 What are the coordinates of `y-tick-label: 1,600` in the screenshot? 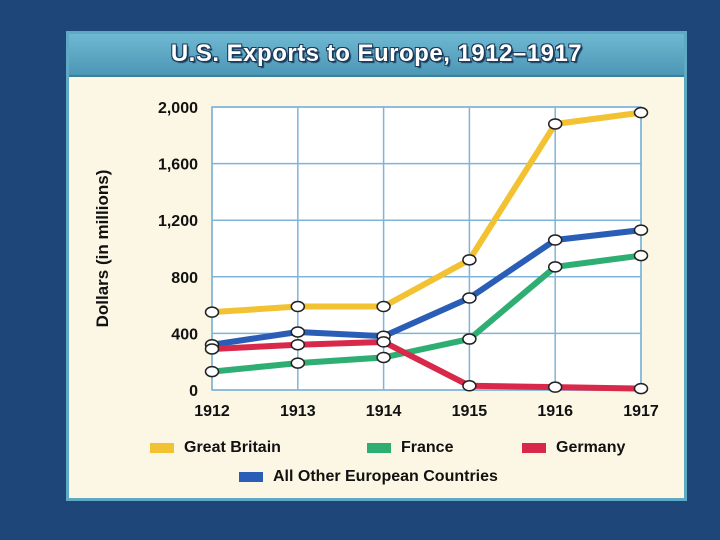 It's located at (178, 165).